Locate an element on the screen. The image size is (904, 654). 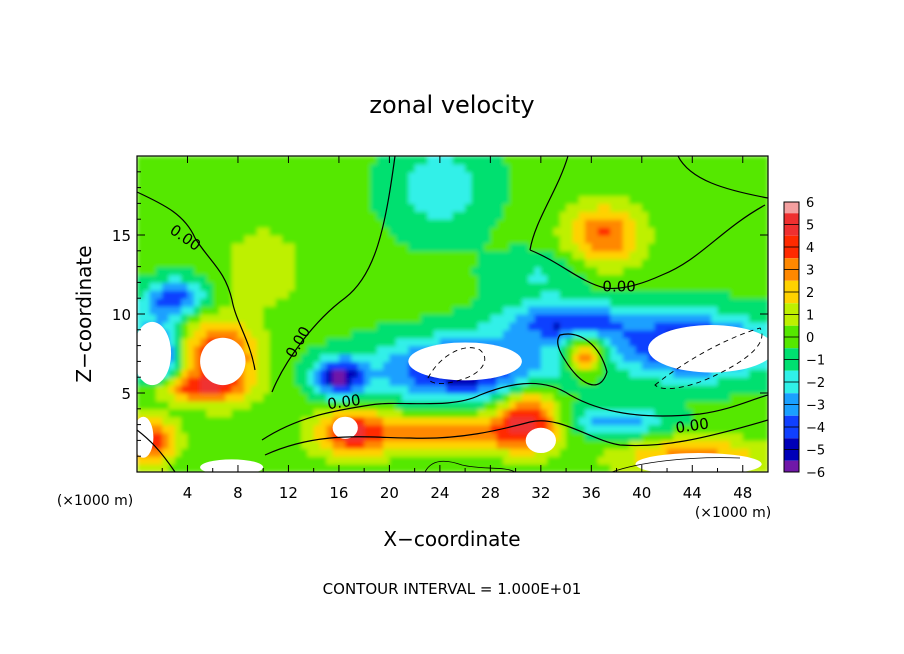
colorbar-label: 1 is located at coordinates (810, 316).